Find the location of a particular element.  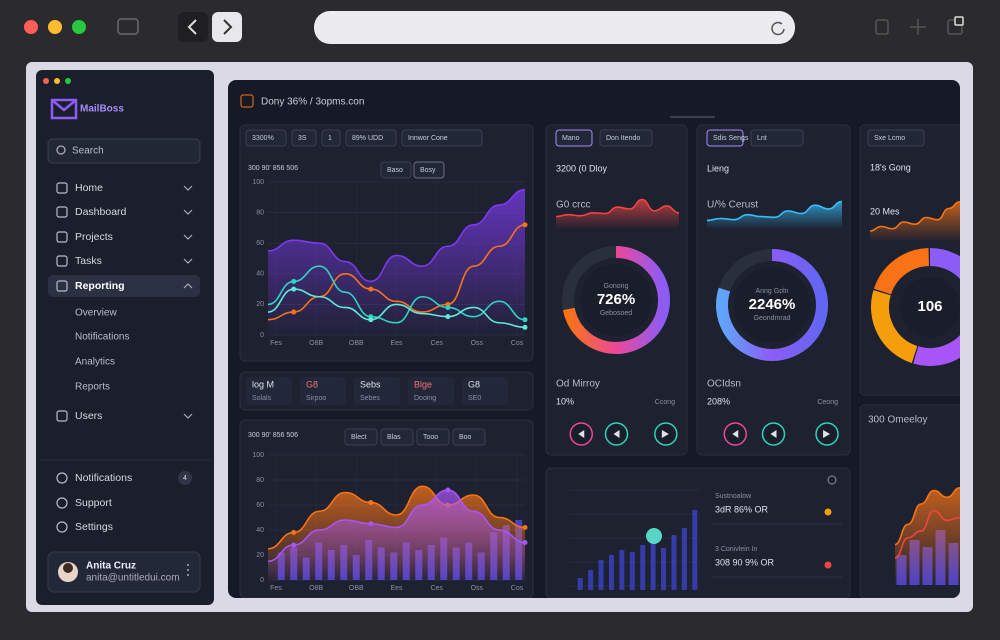

spark-icon is located at coordinates (828, 512).